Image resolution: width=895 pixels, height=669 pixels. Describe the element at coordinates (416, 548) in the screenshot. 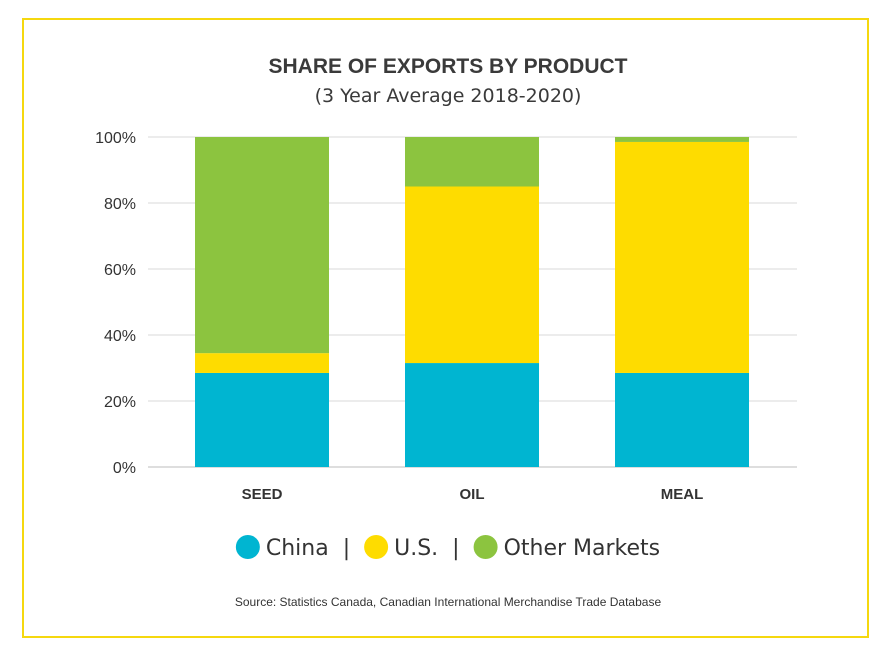

I see `legend-label: U.S.` at that location.